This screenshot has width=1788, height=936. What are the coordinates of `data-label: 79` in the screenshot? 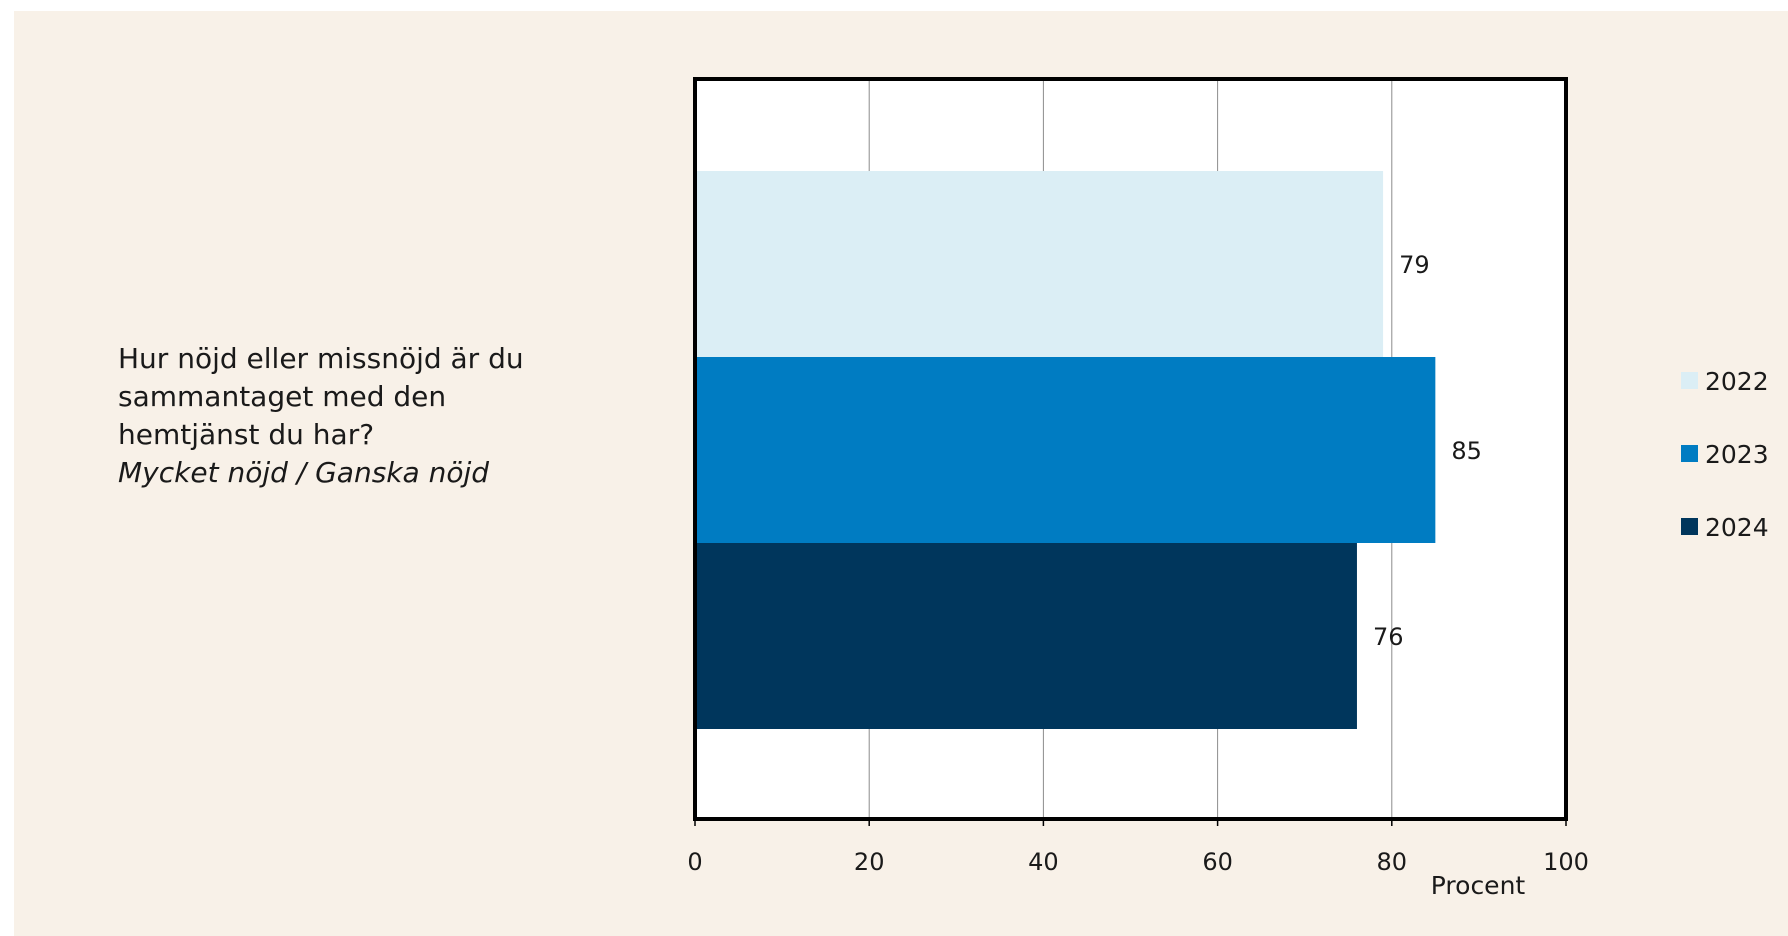 It's located at (1414, 265).